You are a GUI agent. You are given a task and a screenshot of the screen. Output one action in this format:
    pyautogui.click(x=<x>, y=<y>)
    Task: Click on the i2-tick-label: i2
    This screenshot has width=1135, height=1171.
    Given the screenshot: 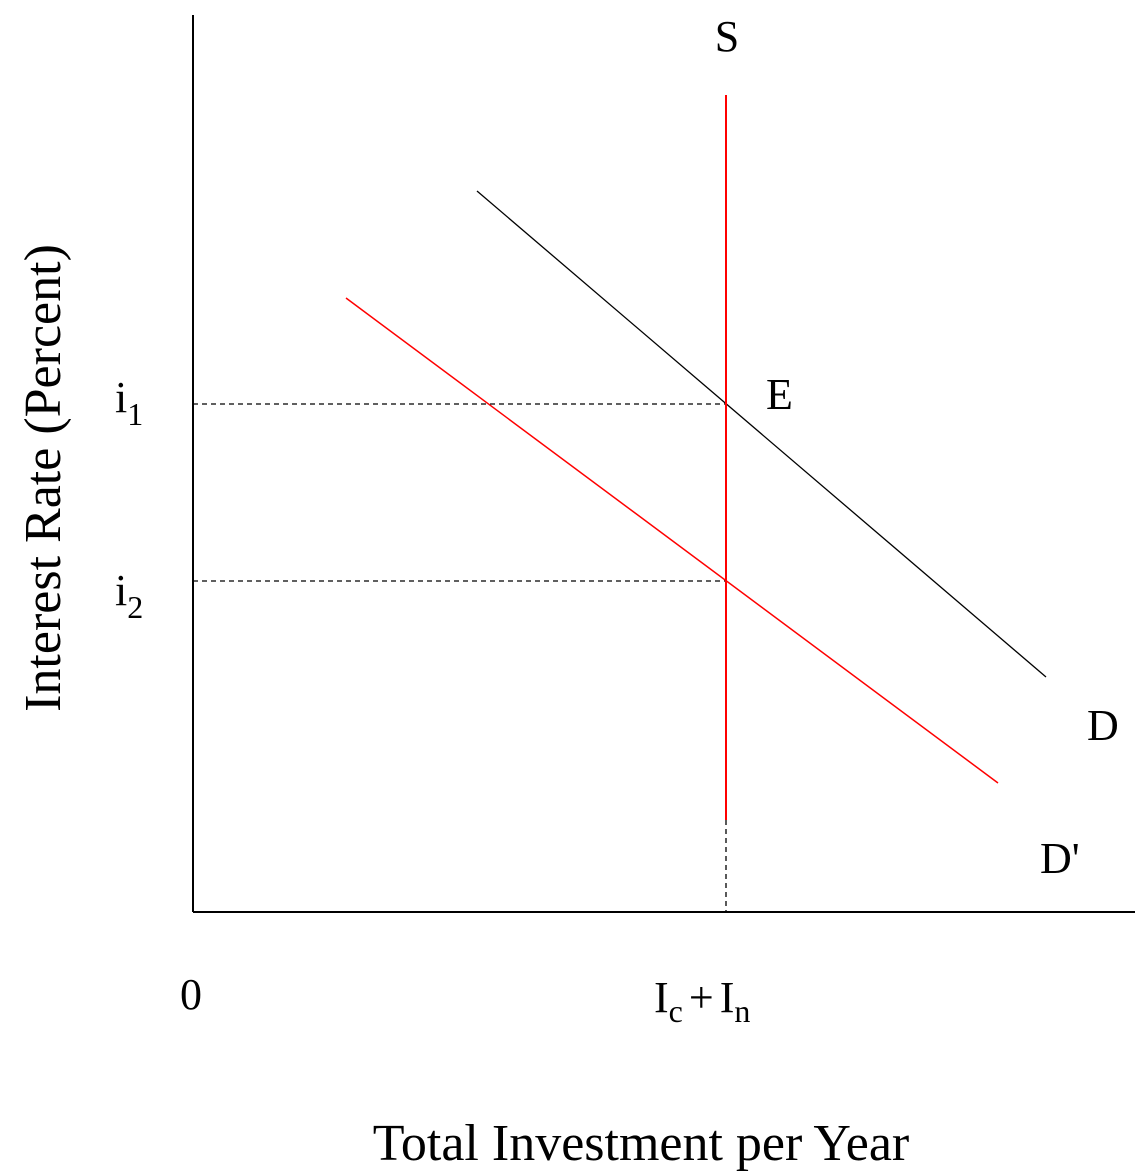 What is the action you would take?
    pyautogui.click(x=129, y=595)
    